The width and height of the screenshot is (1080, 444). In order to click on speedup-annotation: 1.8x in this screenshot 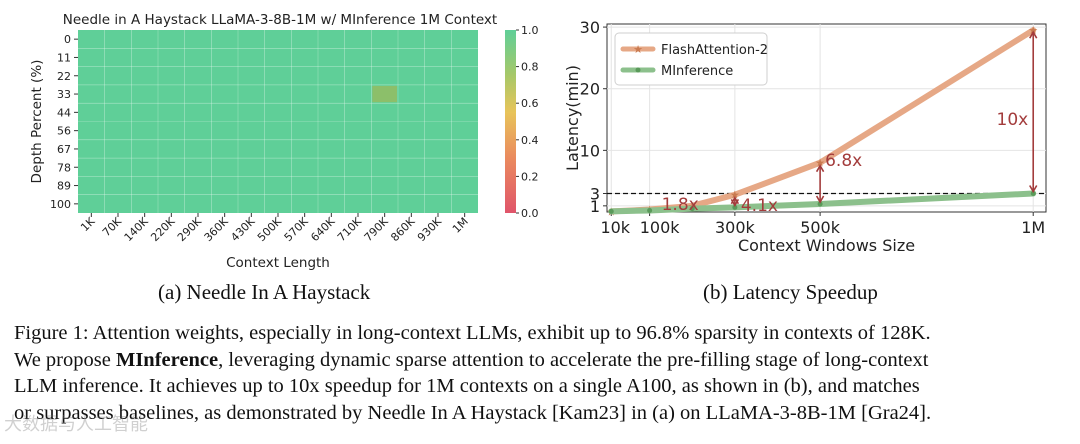, I will do `click(680, 205)`.